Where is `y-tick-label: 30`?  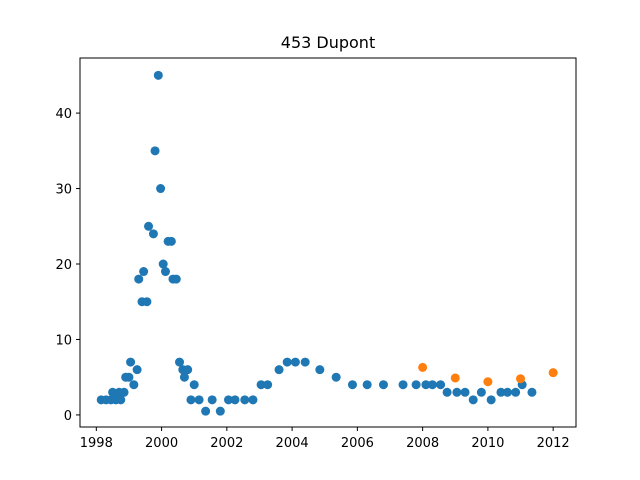 y-tick-label: 30 is located at coordinates (63, 190).